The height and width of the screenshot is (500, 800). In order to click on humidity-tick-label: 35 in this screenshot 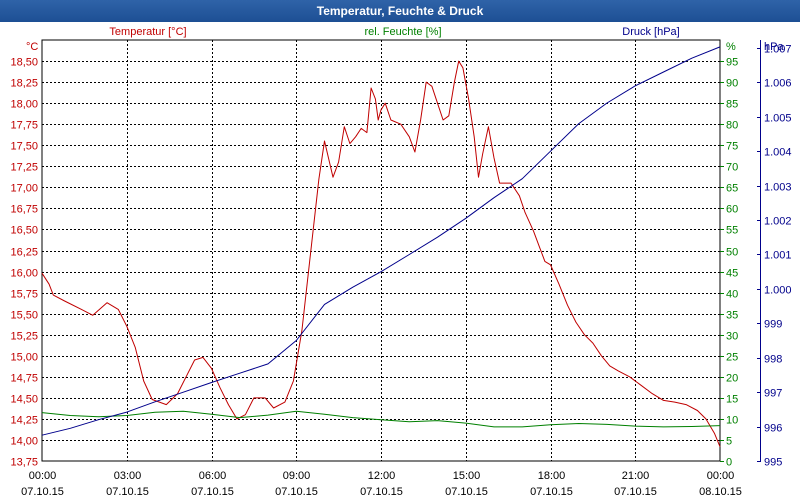, I will do `click(732, 316)`.